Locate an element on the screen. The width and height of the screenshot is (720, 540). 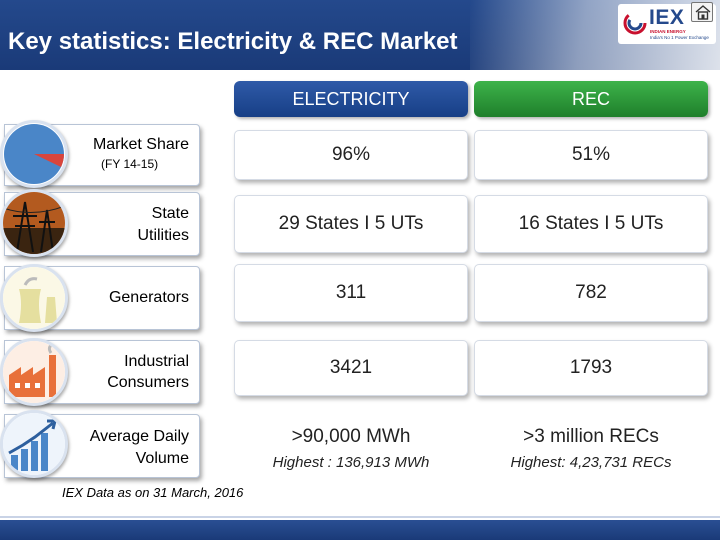
logo-tagline-2: India's No 1 Power Exchange is located at coordinates (679, 37).